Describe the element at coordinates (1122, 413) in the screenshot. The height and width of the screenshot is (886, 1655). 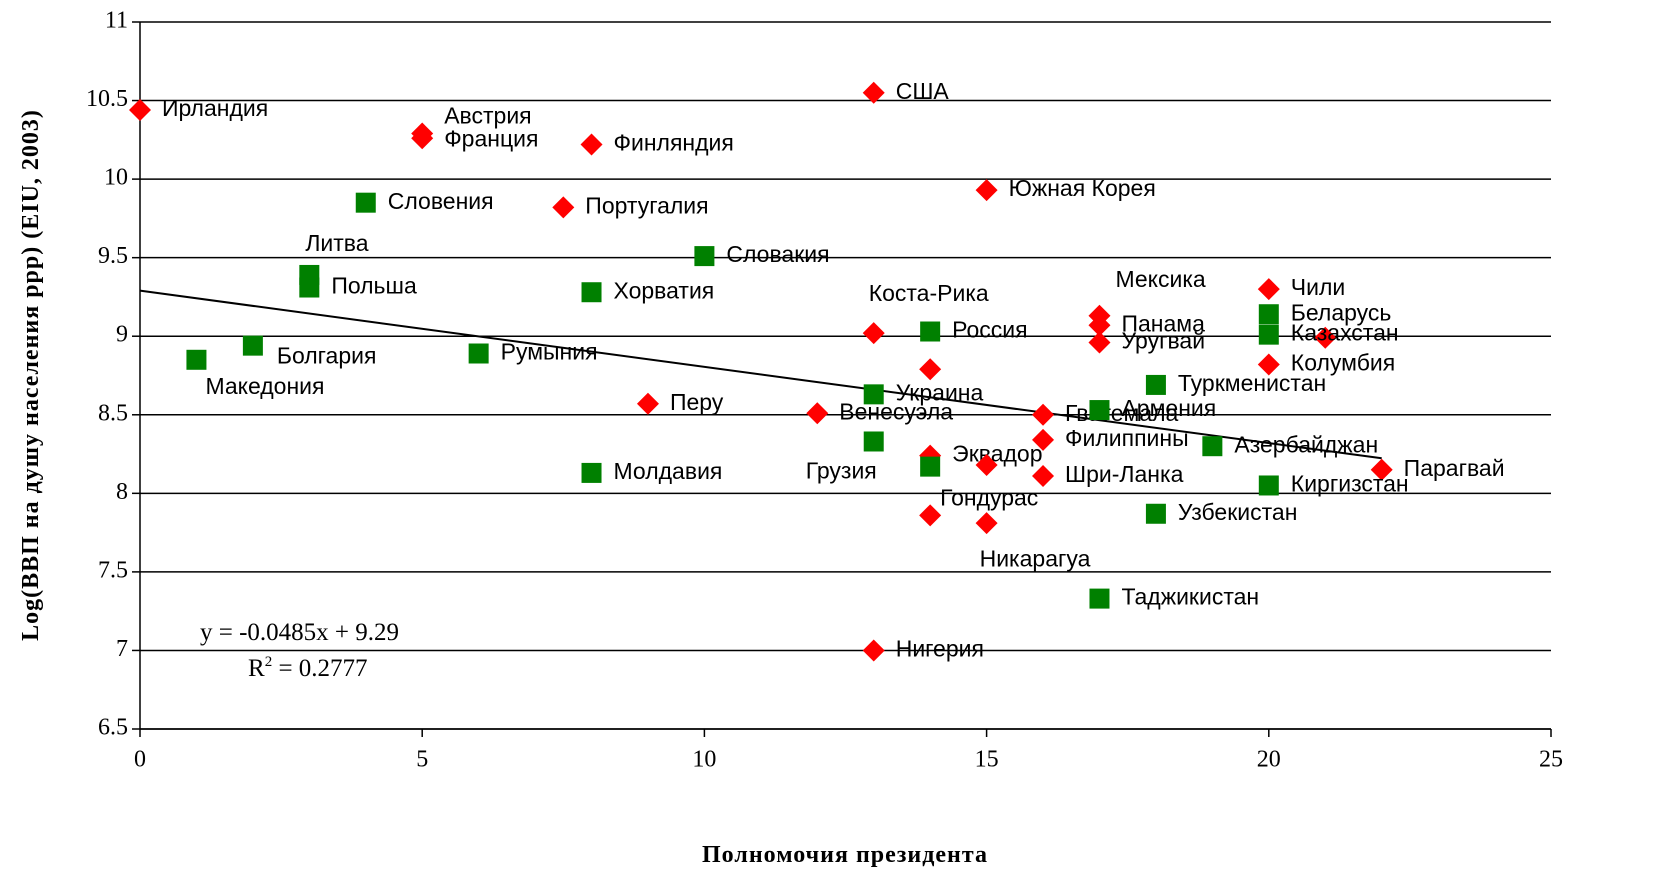
I see `point-label: Гватемала` at that location.